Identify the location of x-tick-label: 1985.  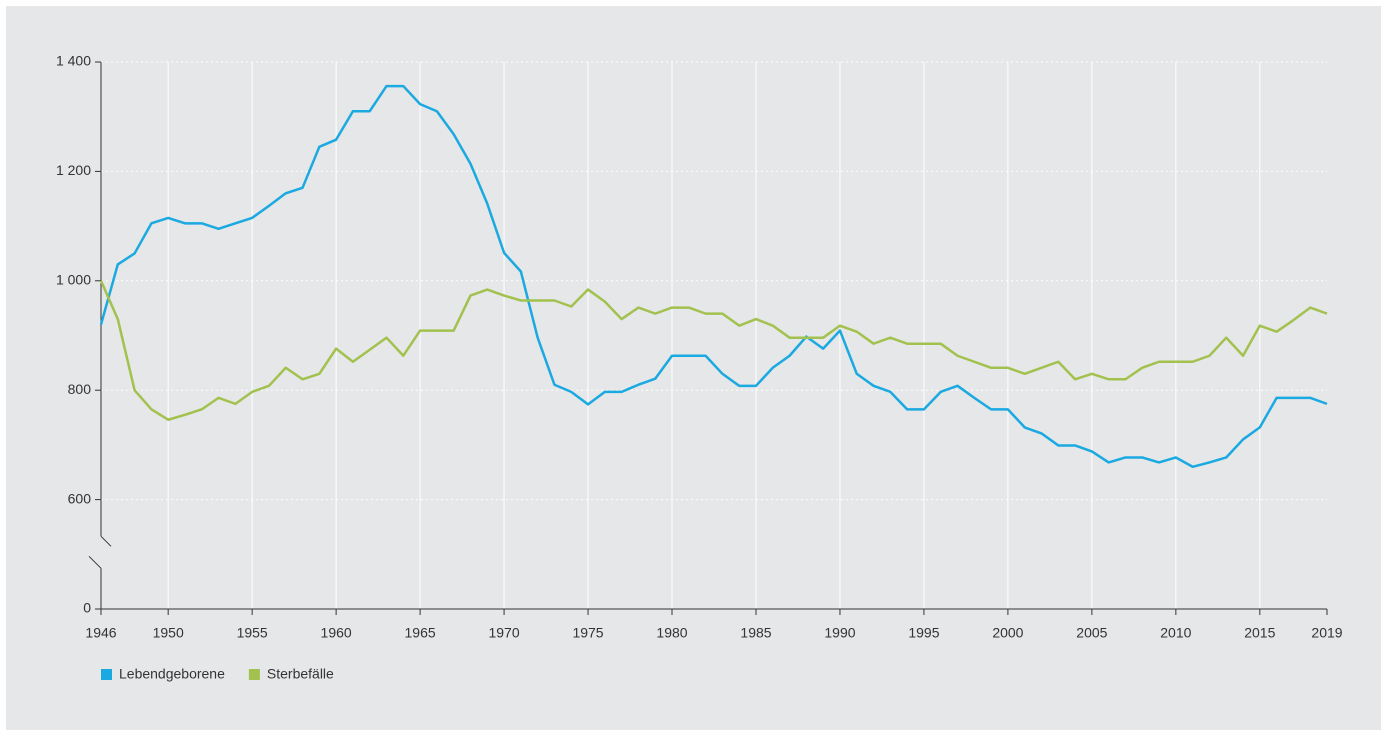
(755, 633).